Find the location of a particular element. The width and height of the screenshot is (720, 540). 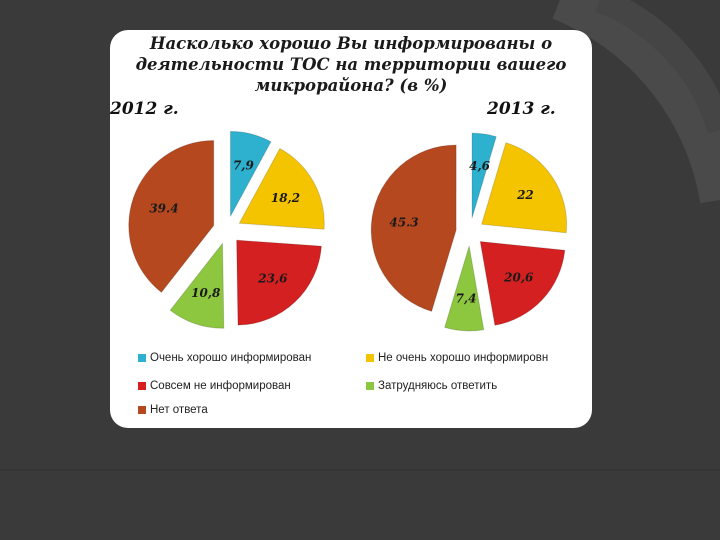

pie-slice-2012-not-informed is located at coordinates (279, 282).